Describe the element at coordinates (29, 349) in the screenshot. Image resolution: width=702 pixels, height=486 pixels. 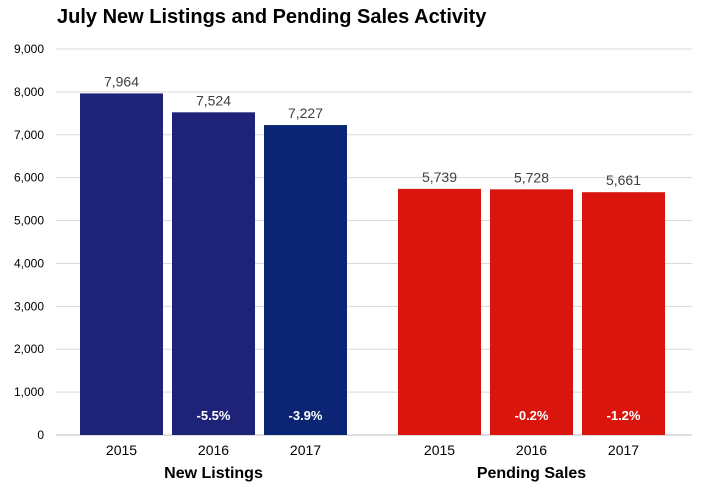
I see `y-tick-label: 2,000` at that location.